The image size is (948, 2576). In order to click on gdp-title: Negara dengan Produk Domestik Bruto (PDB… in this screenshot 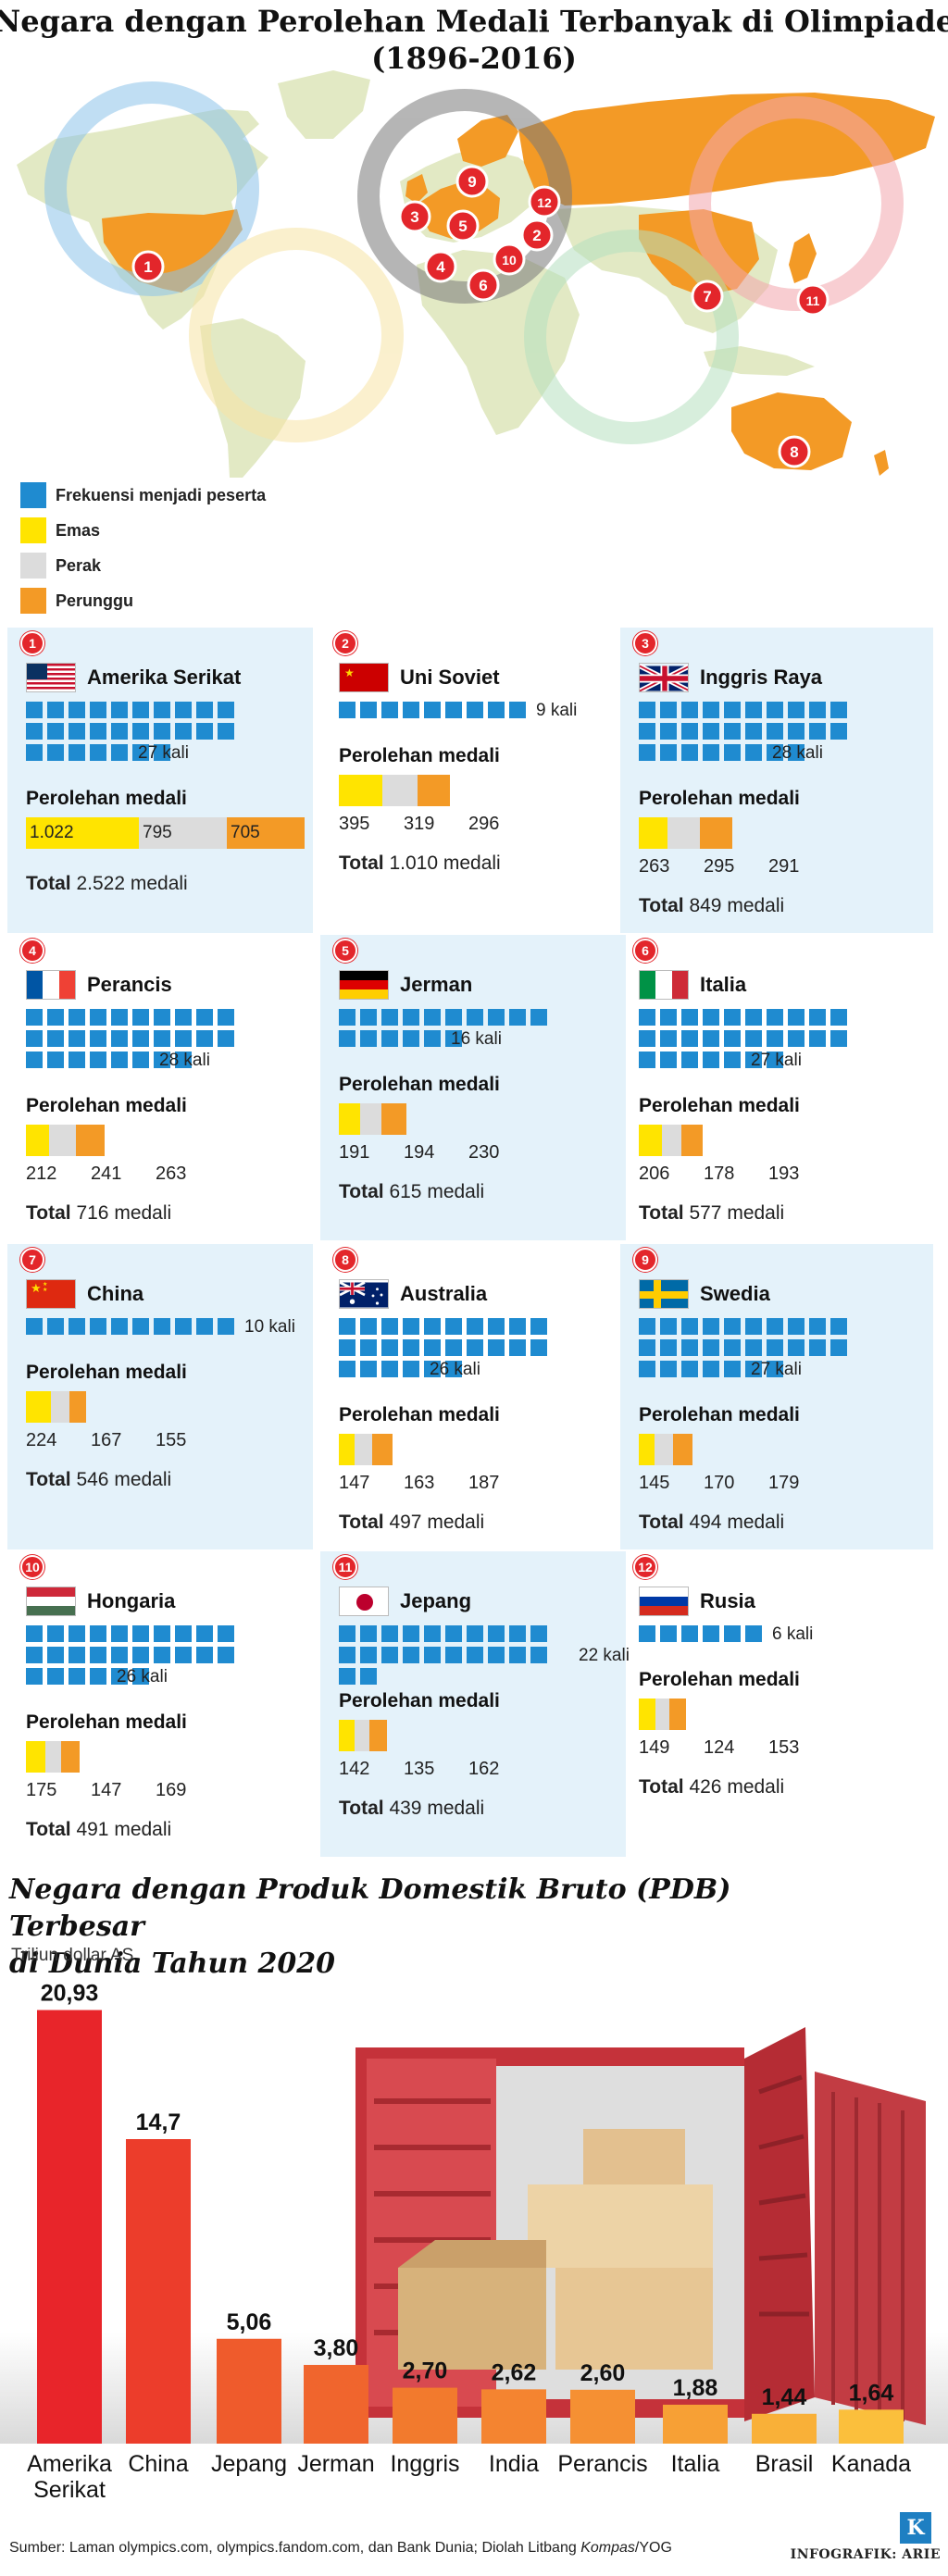, I will do `click(425, 1927)`.